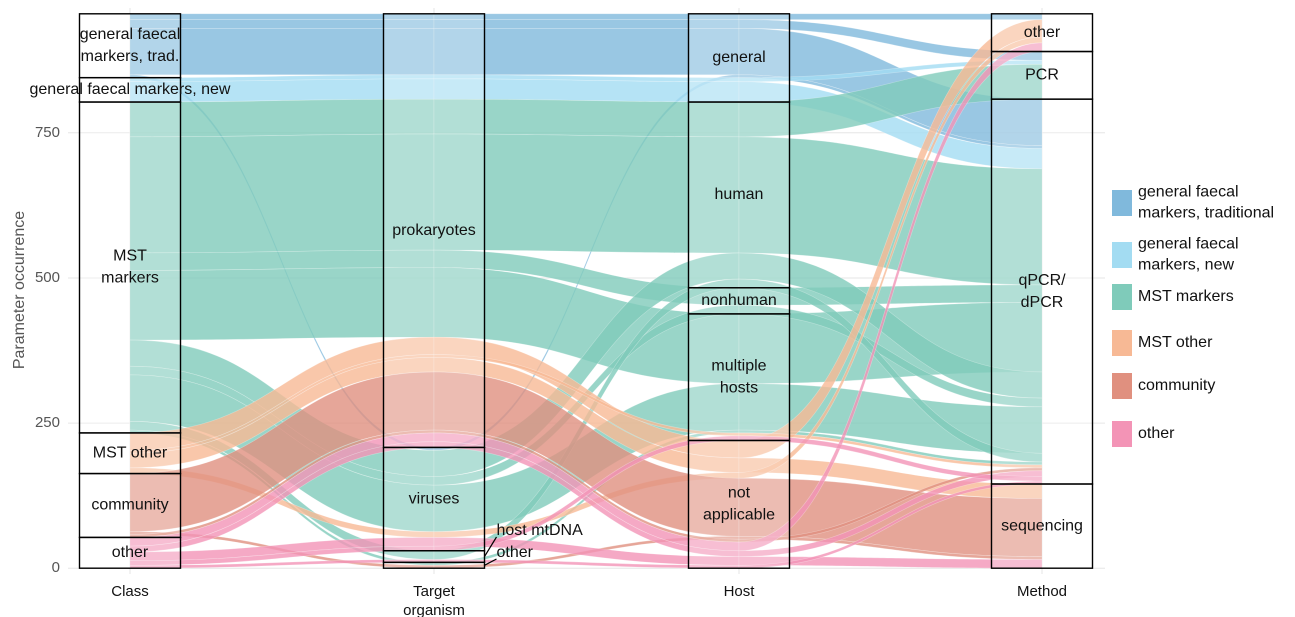 The width and height of the screenshot is (1295, 617). Describe the element at coordinates (56, 567) in the screenshot. I see `y-tick-label: 0` at that location.